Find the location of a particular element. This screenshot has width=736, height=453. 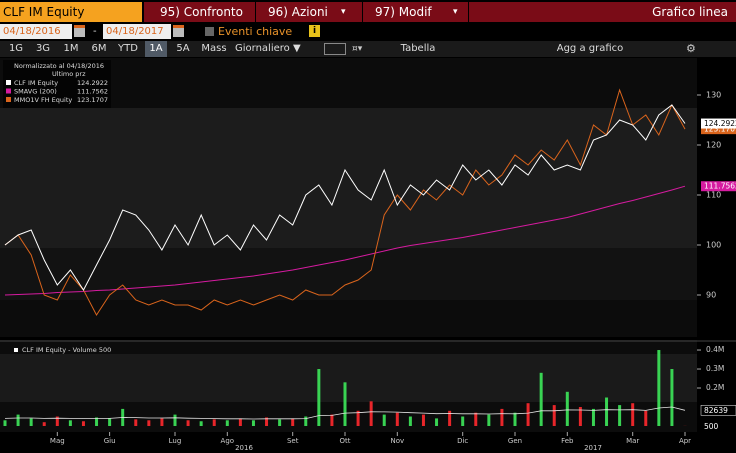

y-tick-label: 130 is located at coordinates (713, 95).